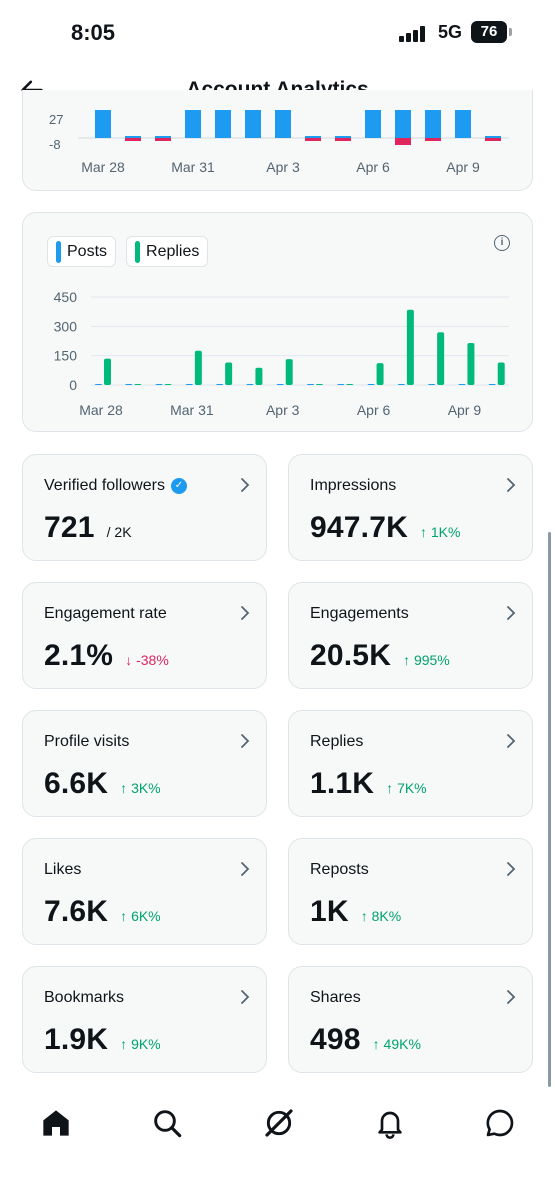 The width and height of the screenshot is (555, 1200). Describe the element at coordinates (146, 788) in the screenshot. I see `metric-change-value: 3K%` at that location.